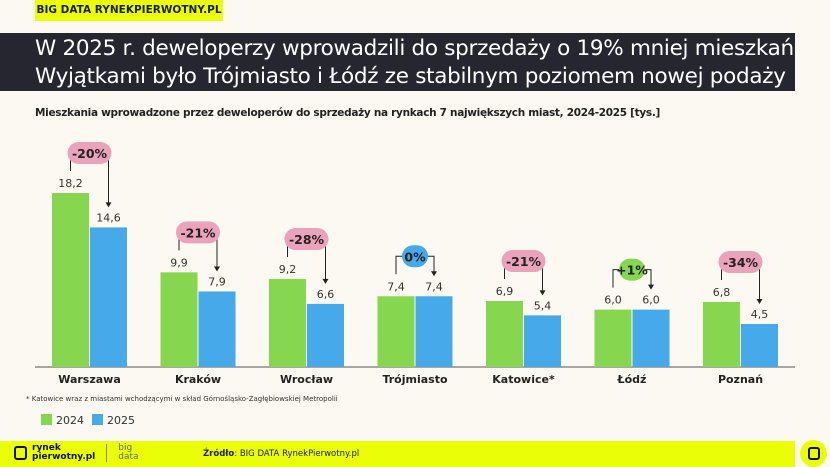 Image resolution: width=830 pixels, height=467 pixels. I want to click on source-label: Źródło, so click(219, 454).